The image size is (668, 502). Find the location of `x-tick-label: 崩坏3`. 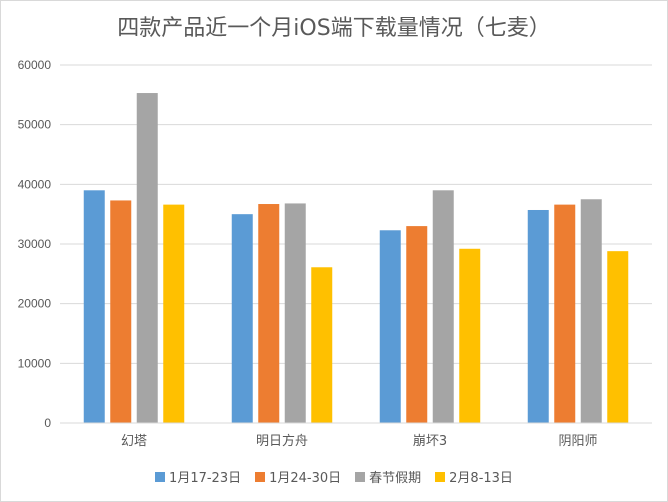

x-tick-label: 崩坏3 is located at coordinates (430, 441).